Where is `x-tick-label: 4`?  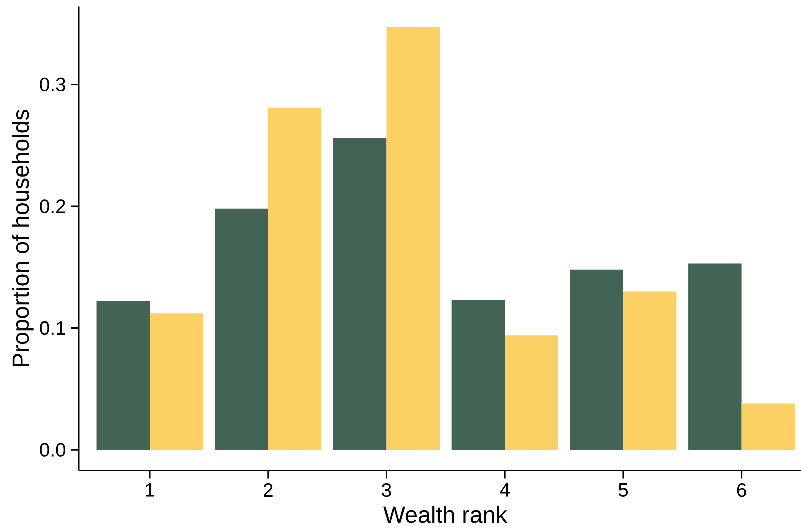
x-tick-label: 4 is located at coordinates (505, 490).